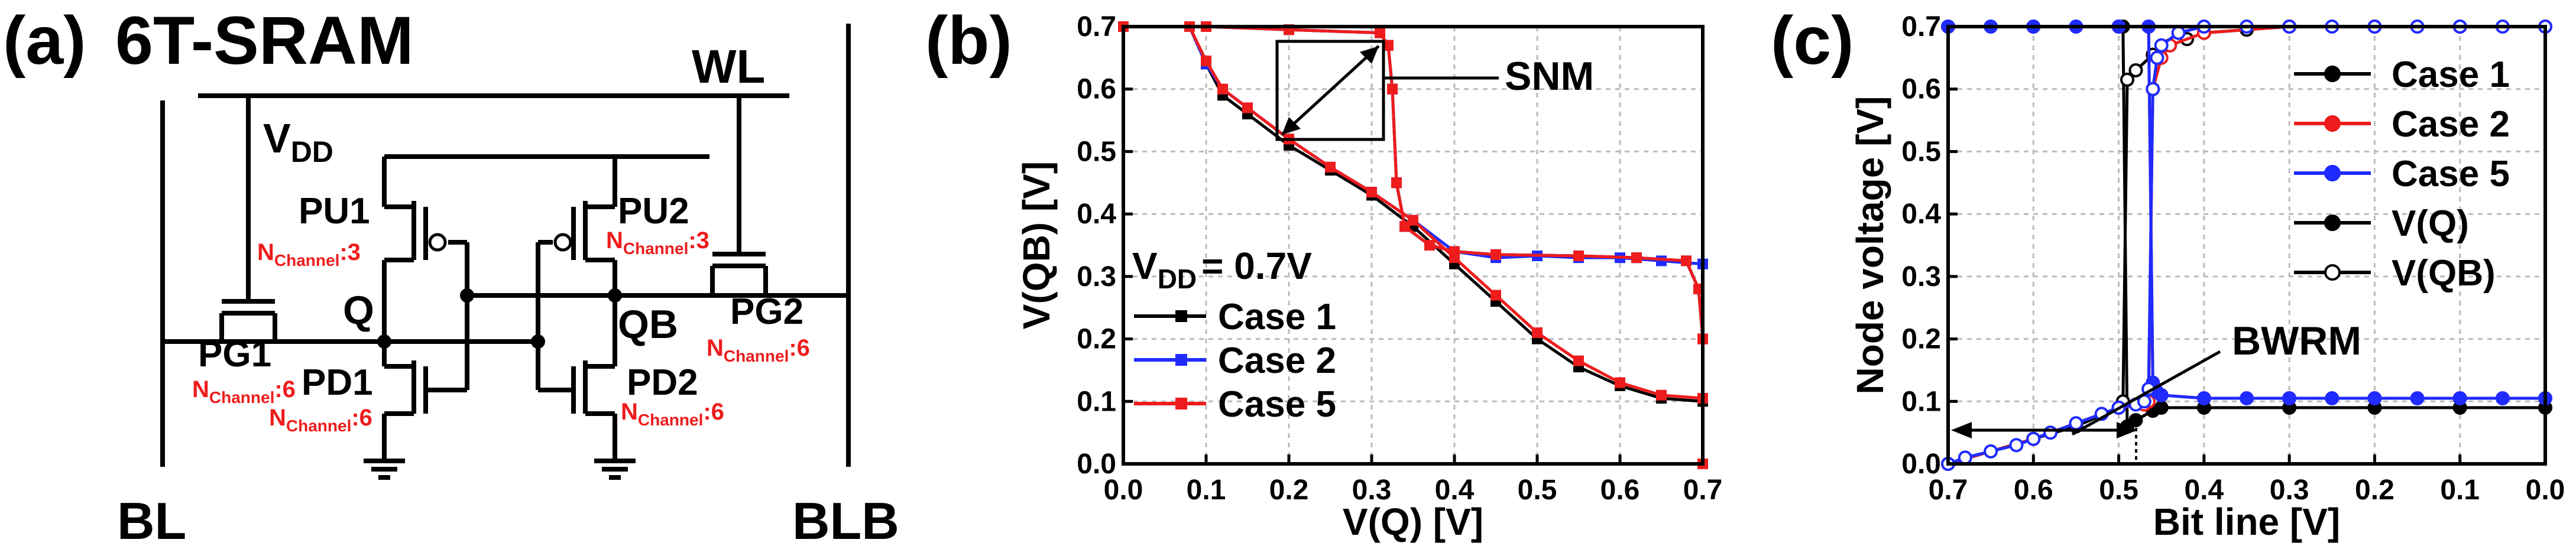 This screenshot has height=559, width=2576. Describe the element at coordinates (1948, 490) in the screenshot. I see `panel-c-xtick-label: 0.7` at that location.